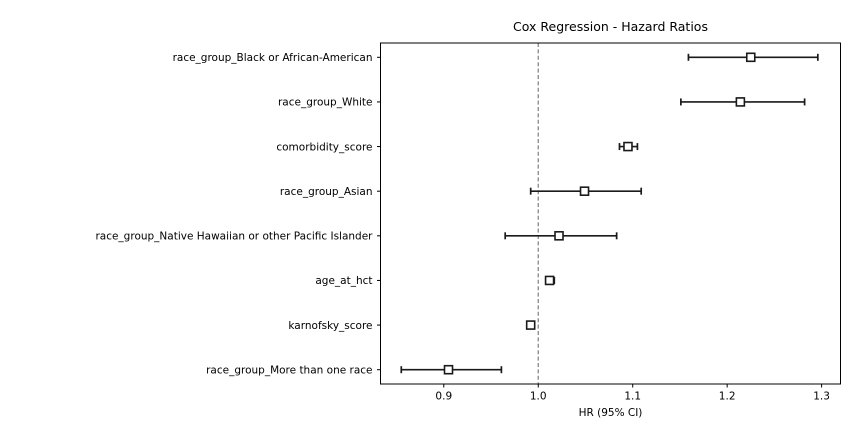 The width and height of the screenshot is (858, 439). Describe the element at coordinates (343, 281) in the screenshot. I see `y-tick-label: age_at_hct` at that location.